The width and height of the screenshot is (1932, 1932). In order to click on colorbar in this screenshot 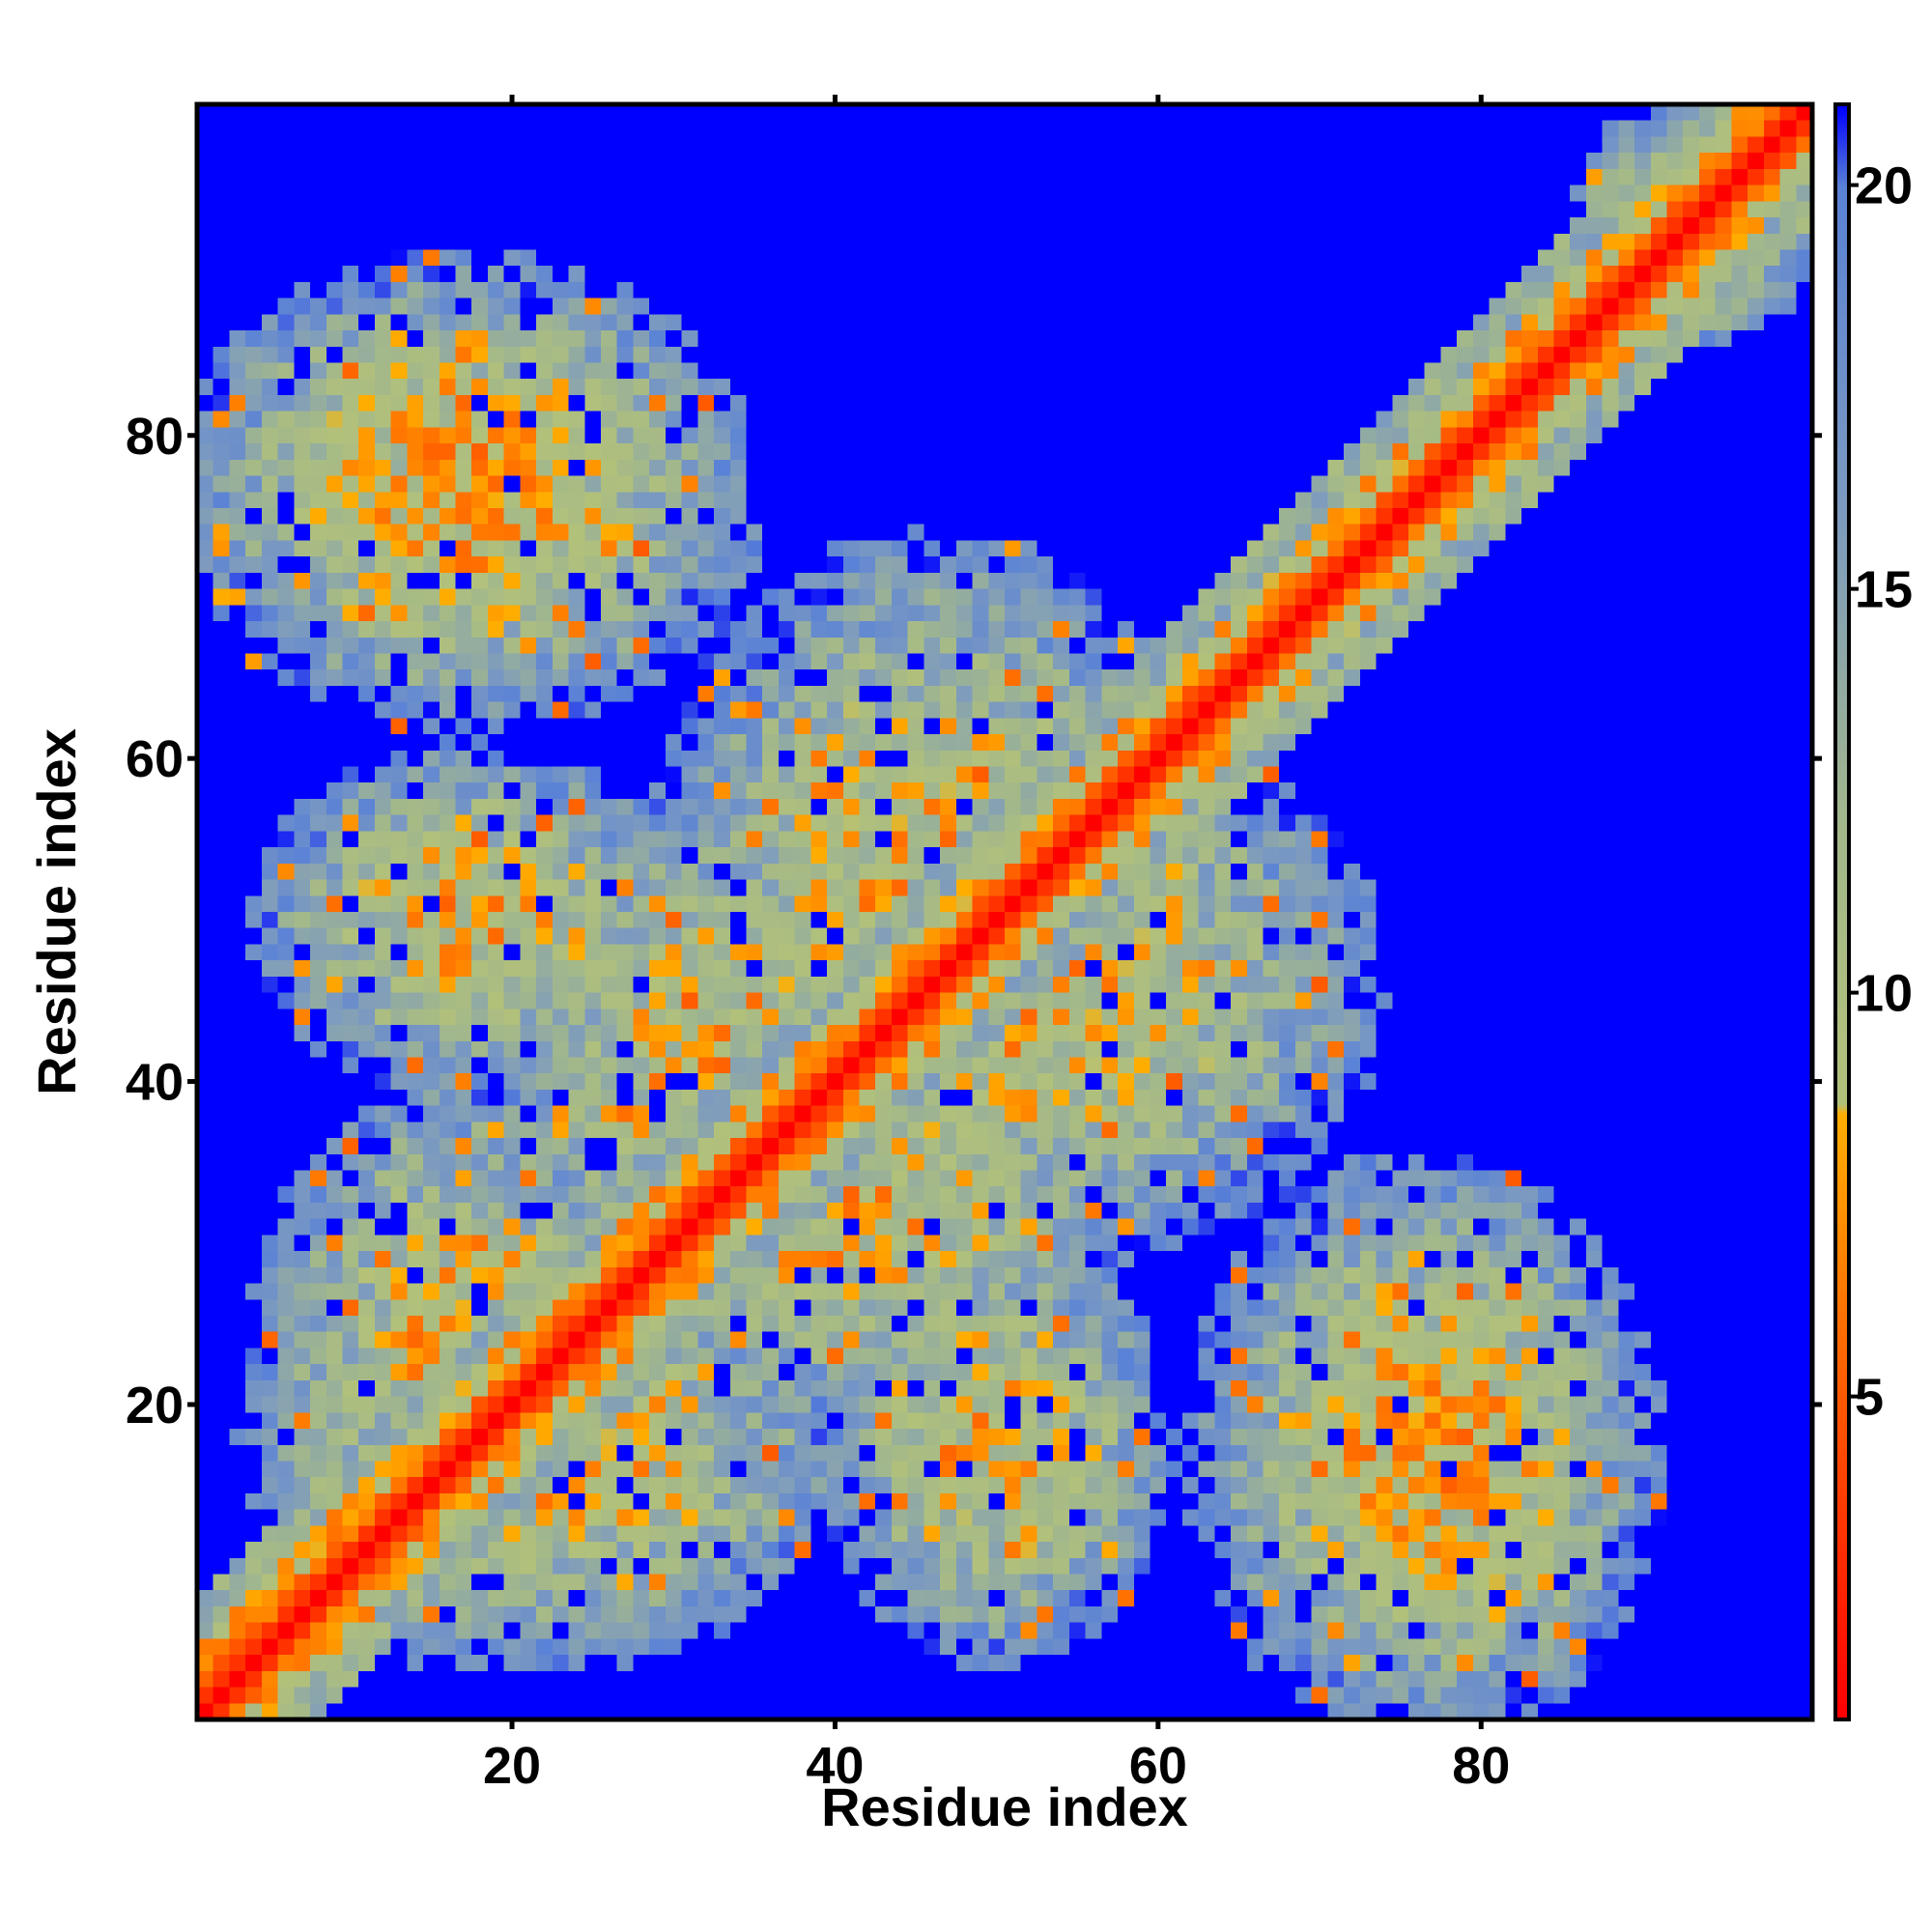, I will do `click(1842, 911)`.